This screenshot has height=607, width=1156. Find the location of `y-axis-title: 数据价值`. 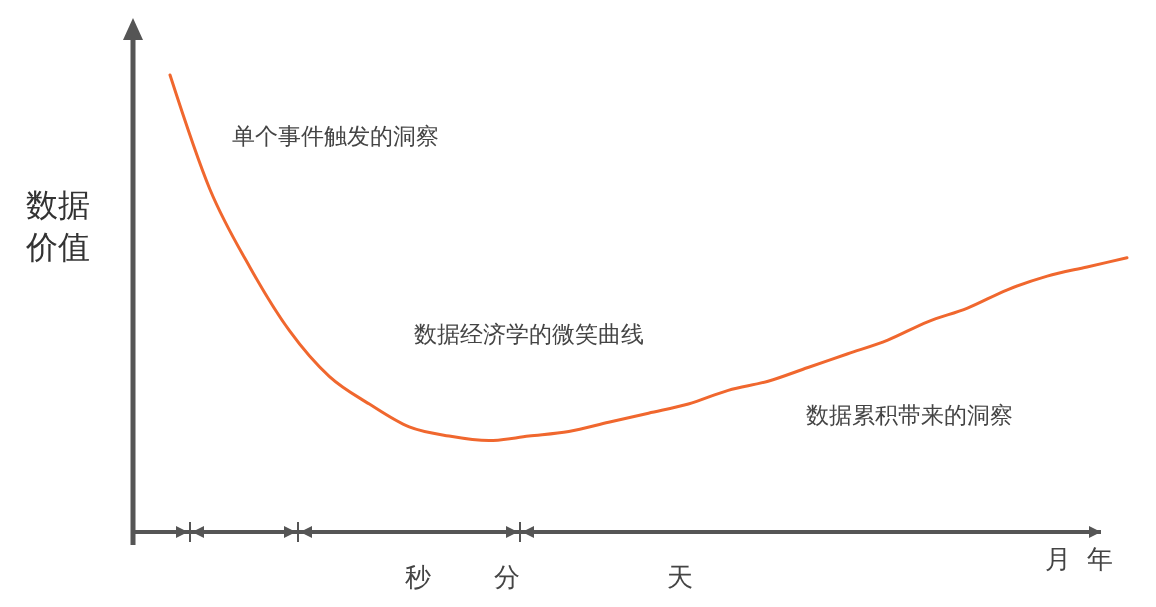

y-axis-title: 数据价值 is located at coordinates (57, 226).